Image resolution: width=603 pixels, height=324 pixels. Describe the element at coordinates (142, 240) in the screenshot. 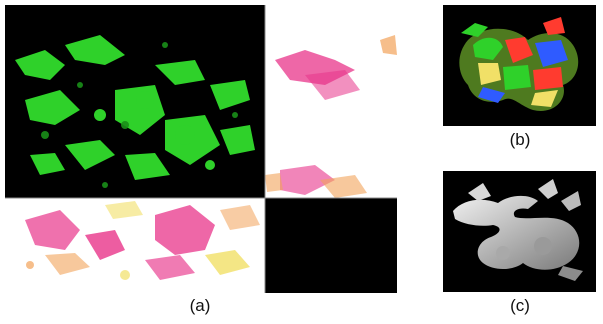

I see `pink-map-bottom-left` at that location.